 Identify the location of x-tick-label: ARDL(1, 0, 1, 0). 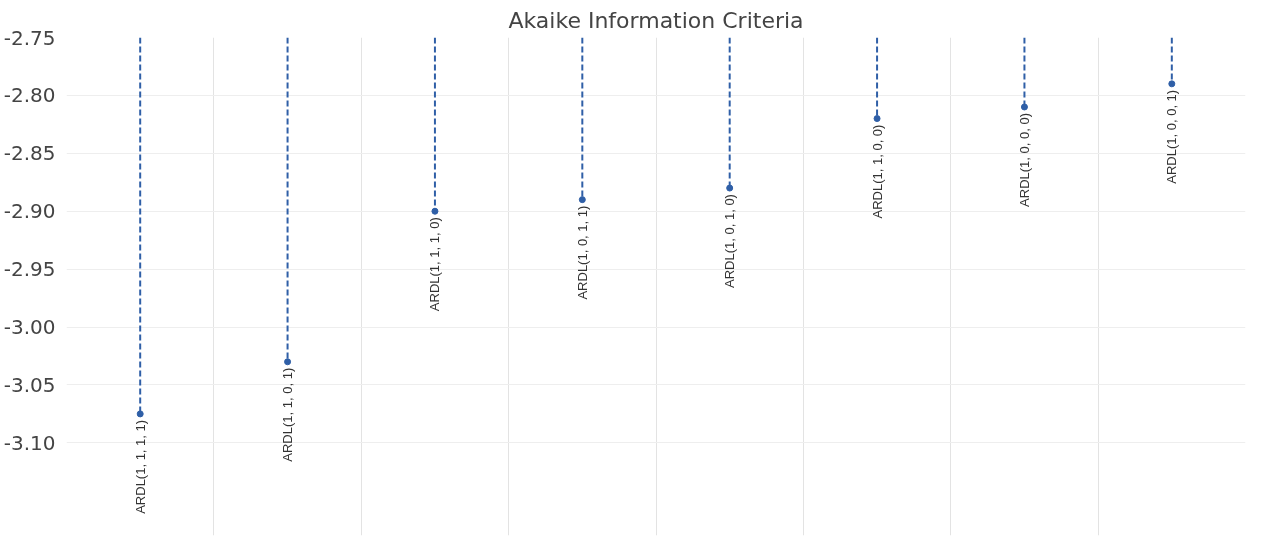
(730, 241).